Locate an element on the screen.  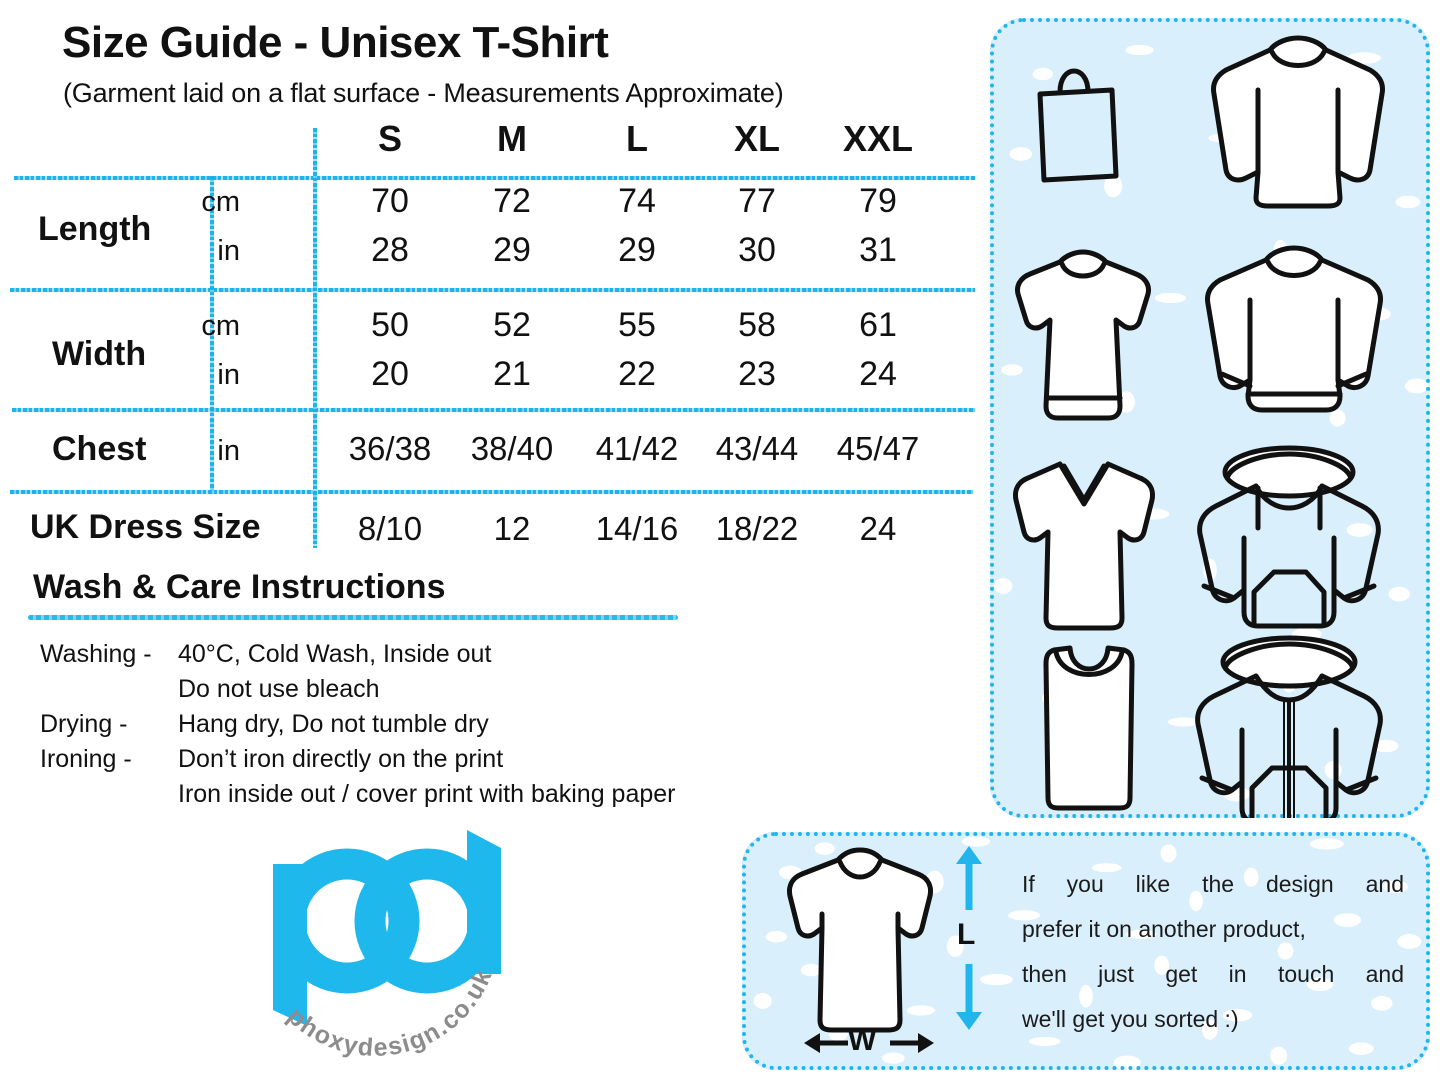
promo-line-4: we'll get you sorted :) is located at coordinates (1130, 1019).